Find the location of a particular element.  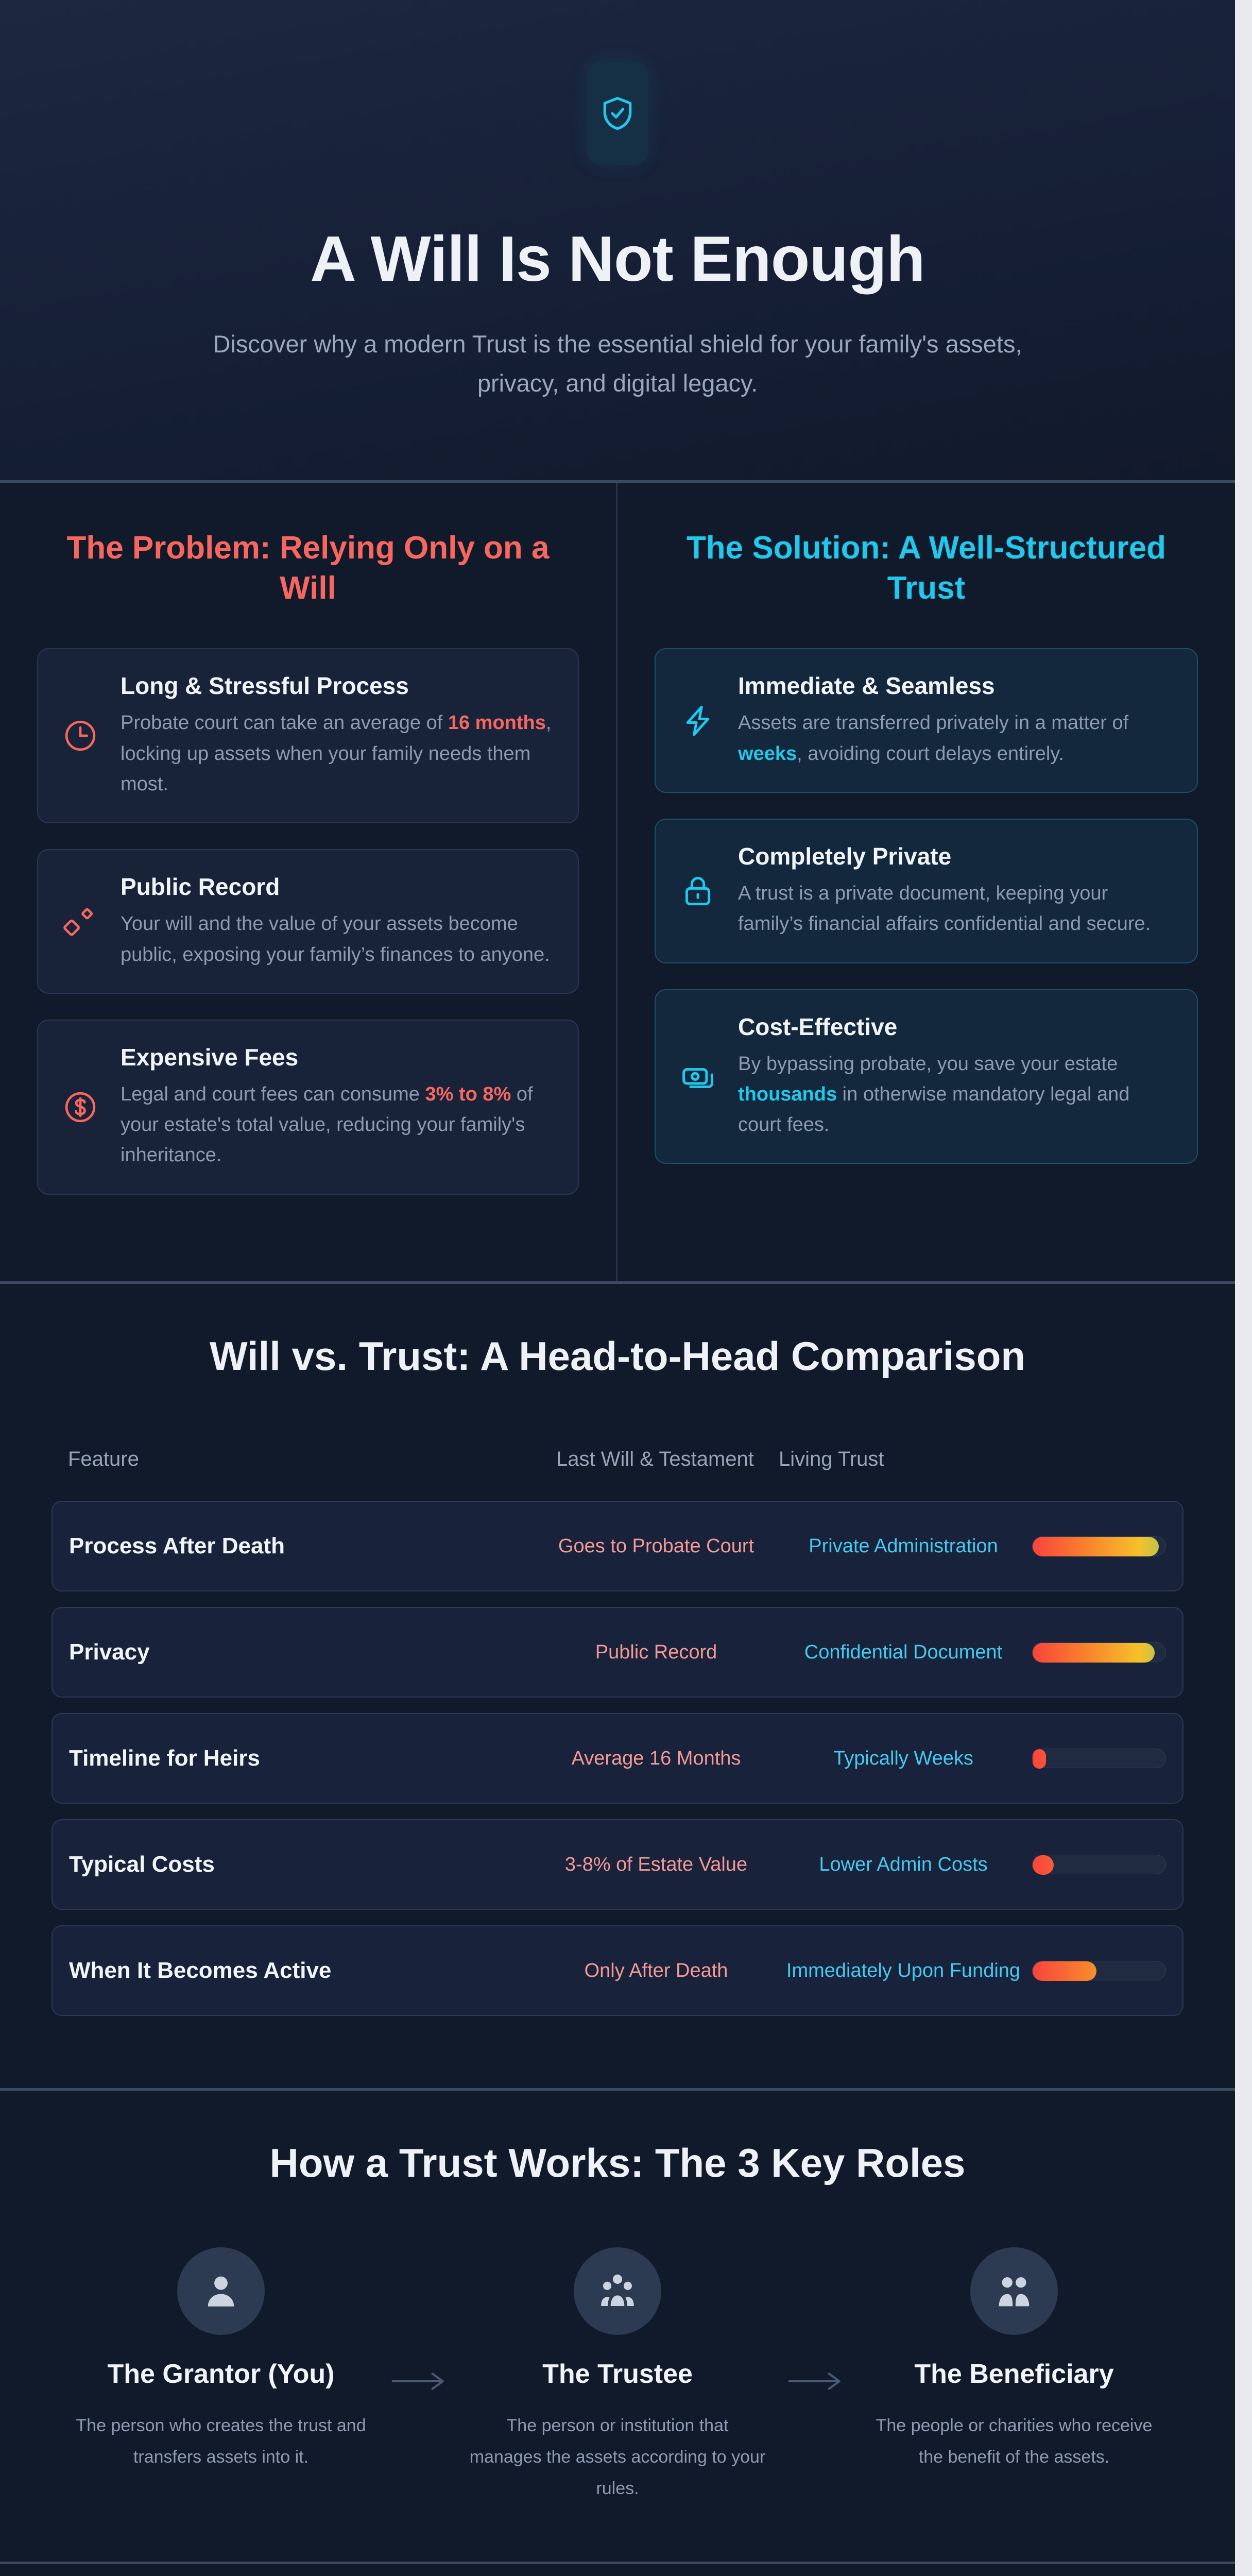

column-header-will: Last Will & Testament is located at coordinates (655, 1460).